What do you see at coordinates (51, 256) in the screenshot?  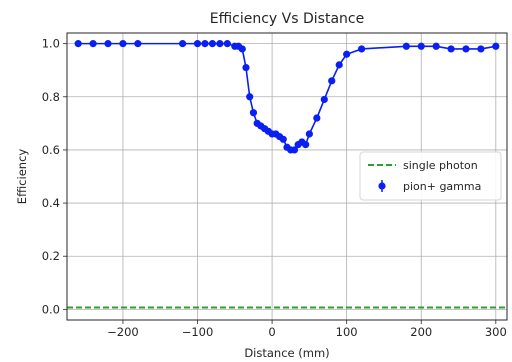 I see `y-tick-label: 0.2` at bounding box center [51, 256].